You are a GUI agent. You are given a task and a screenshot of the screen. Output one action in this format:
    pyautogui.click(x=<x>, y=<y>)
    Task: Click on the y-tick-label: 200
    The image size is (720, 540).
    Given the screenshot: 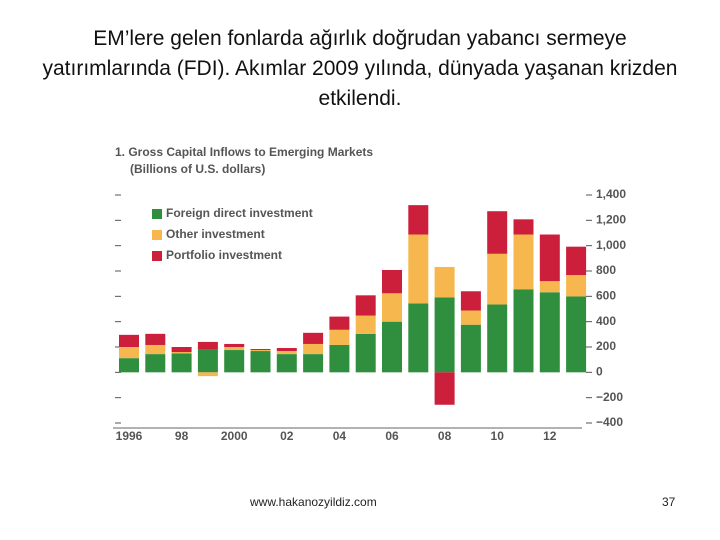 What is the action you would take?
    pyautogui.click(x=606, y=346)
    